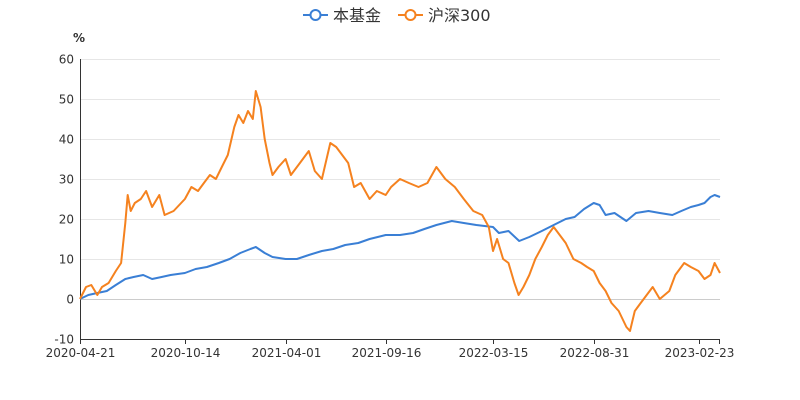  Describe the element at coordinates (66, 260) in the screenshot. I see `y-tick-label: 10` at that location.